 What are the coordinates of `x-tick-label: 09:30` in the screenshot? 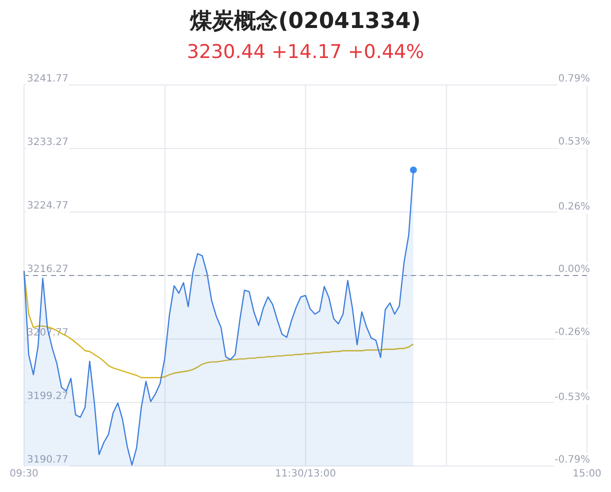 It's located at (24, 474).